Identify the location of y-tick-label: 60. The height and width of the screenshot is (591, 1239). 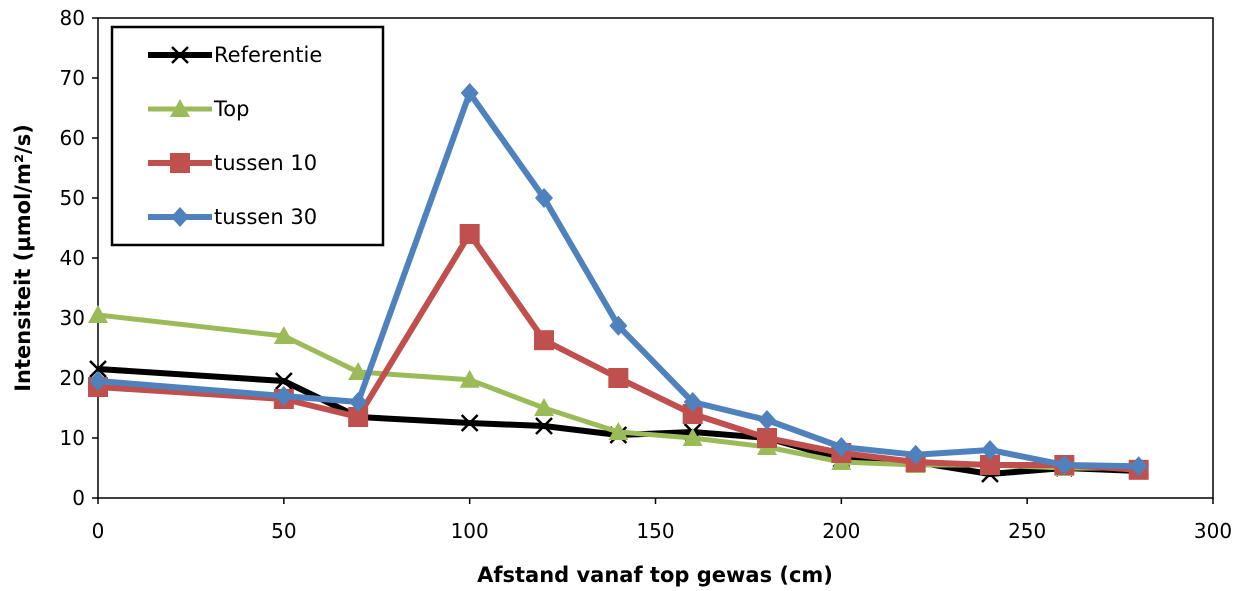
(72, 138).